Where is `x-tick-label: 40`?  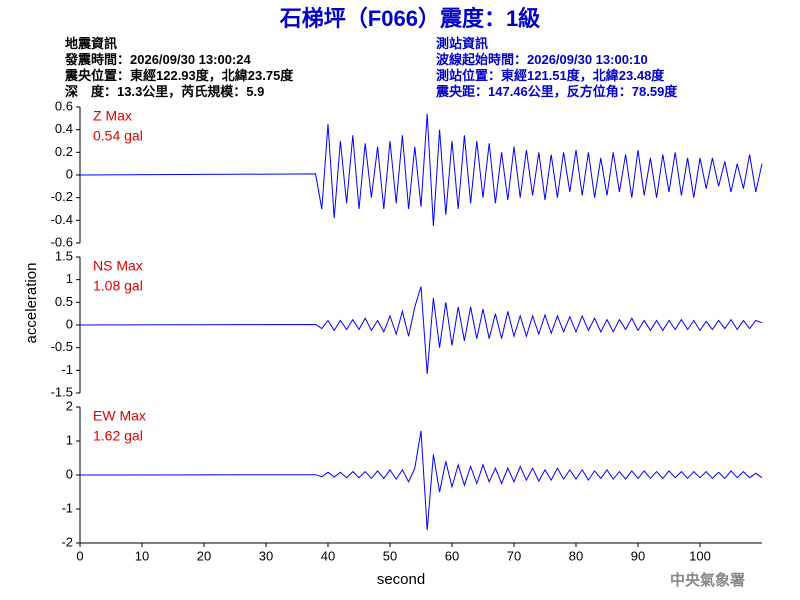
x-tick-label: 40 is located at coordinates (328, 555).